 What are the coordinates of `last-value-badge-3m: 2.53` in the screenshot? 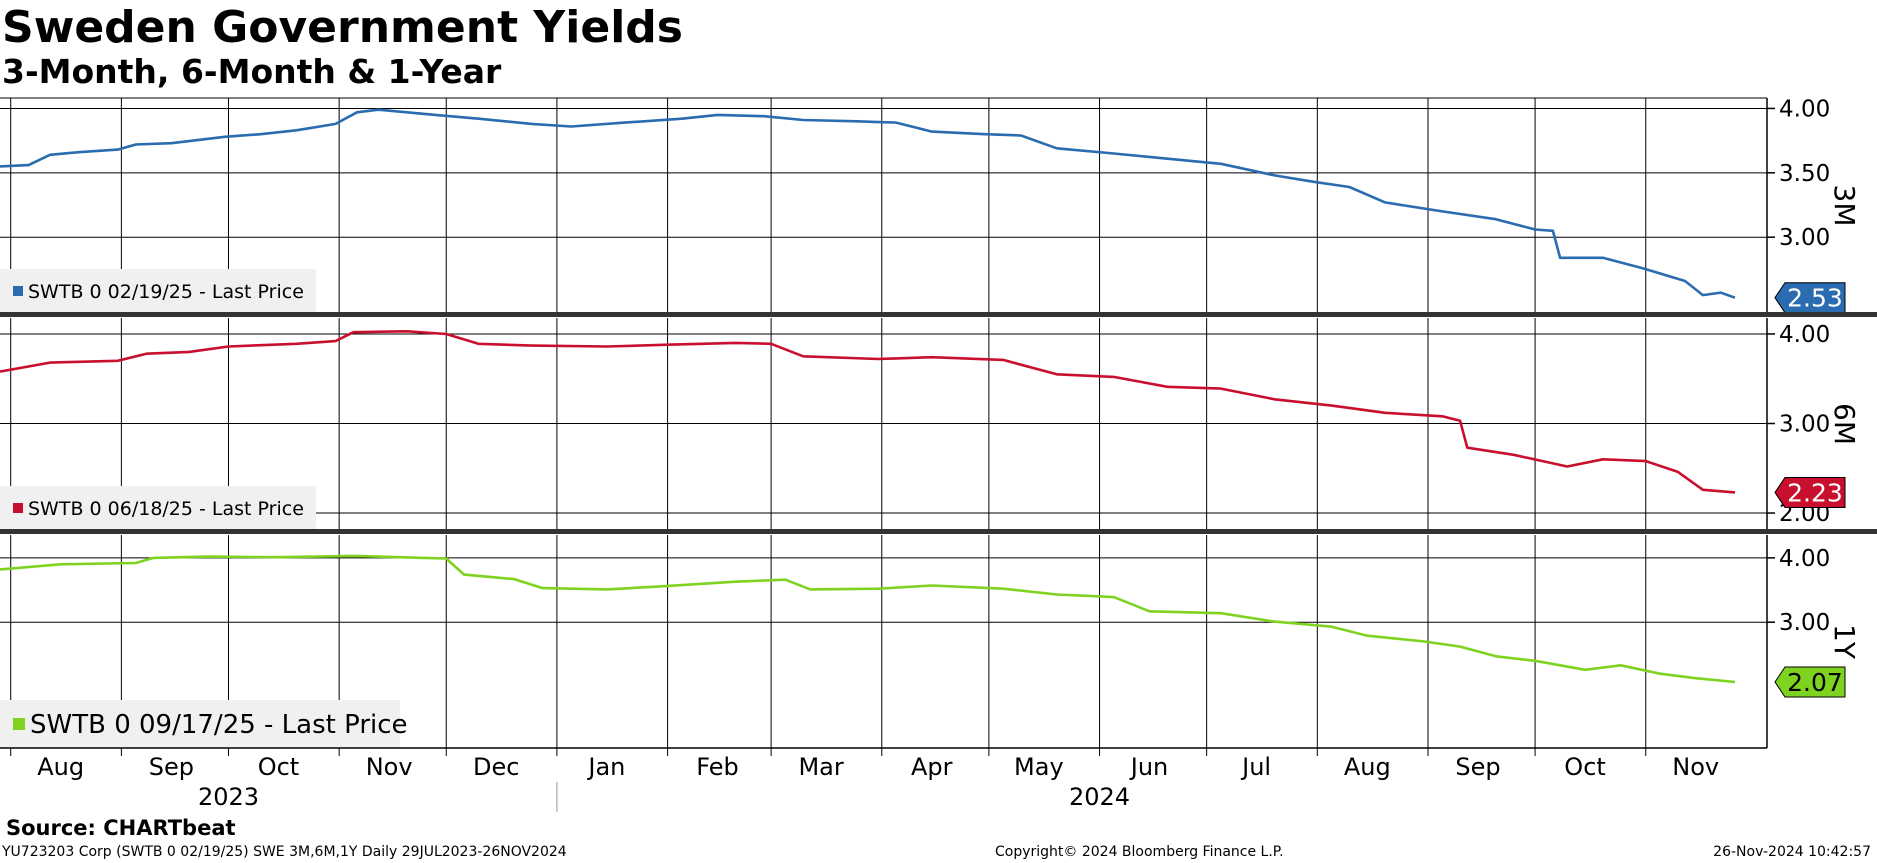 It's located at (1810, 298).